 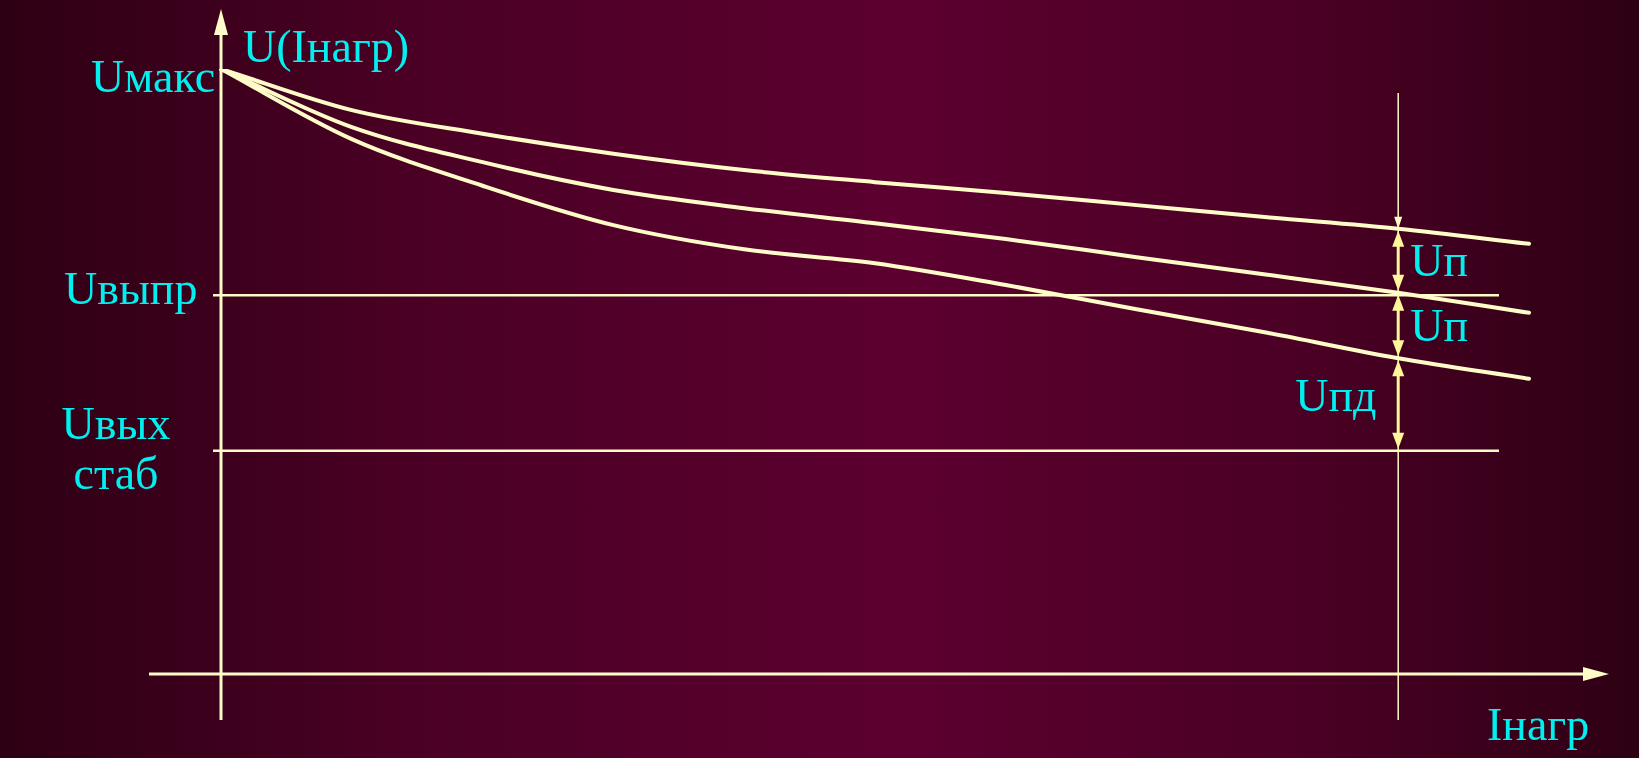 What do you see at coordinates (131, 289) in the screenshot?
I see `ref-line-label: Uвыпр` at bounding box center [131, 289].